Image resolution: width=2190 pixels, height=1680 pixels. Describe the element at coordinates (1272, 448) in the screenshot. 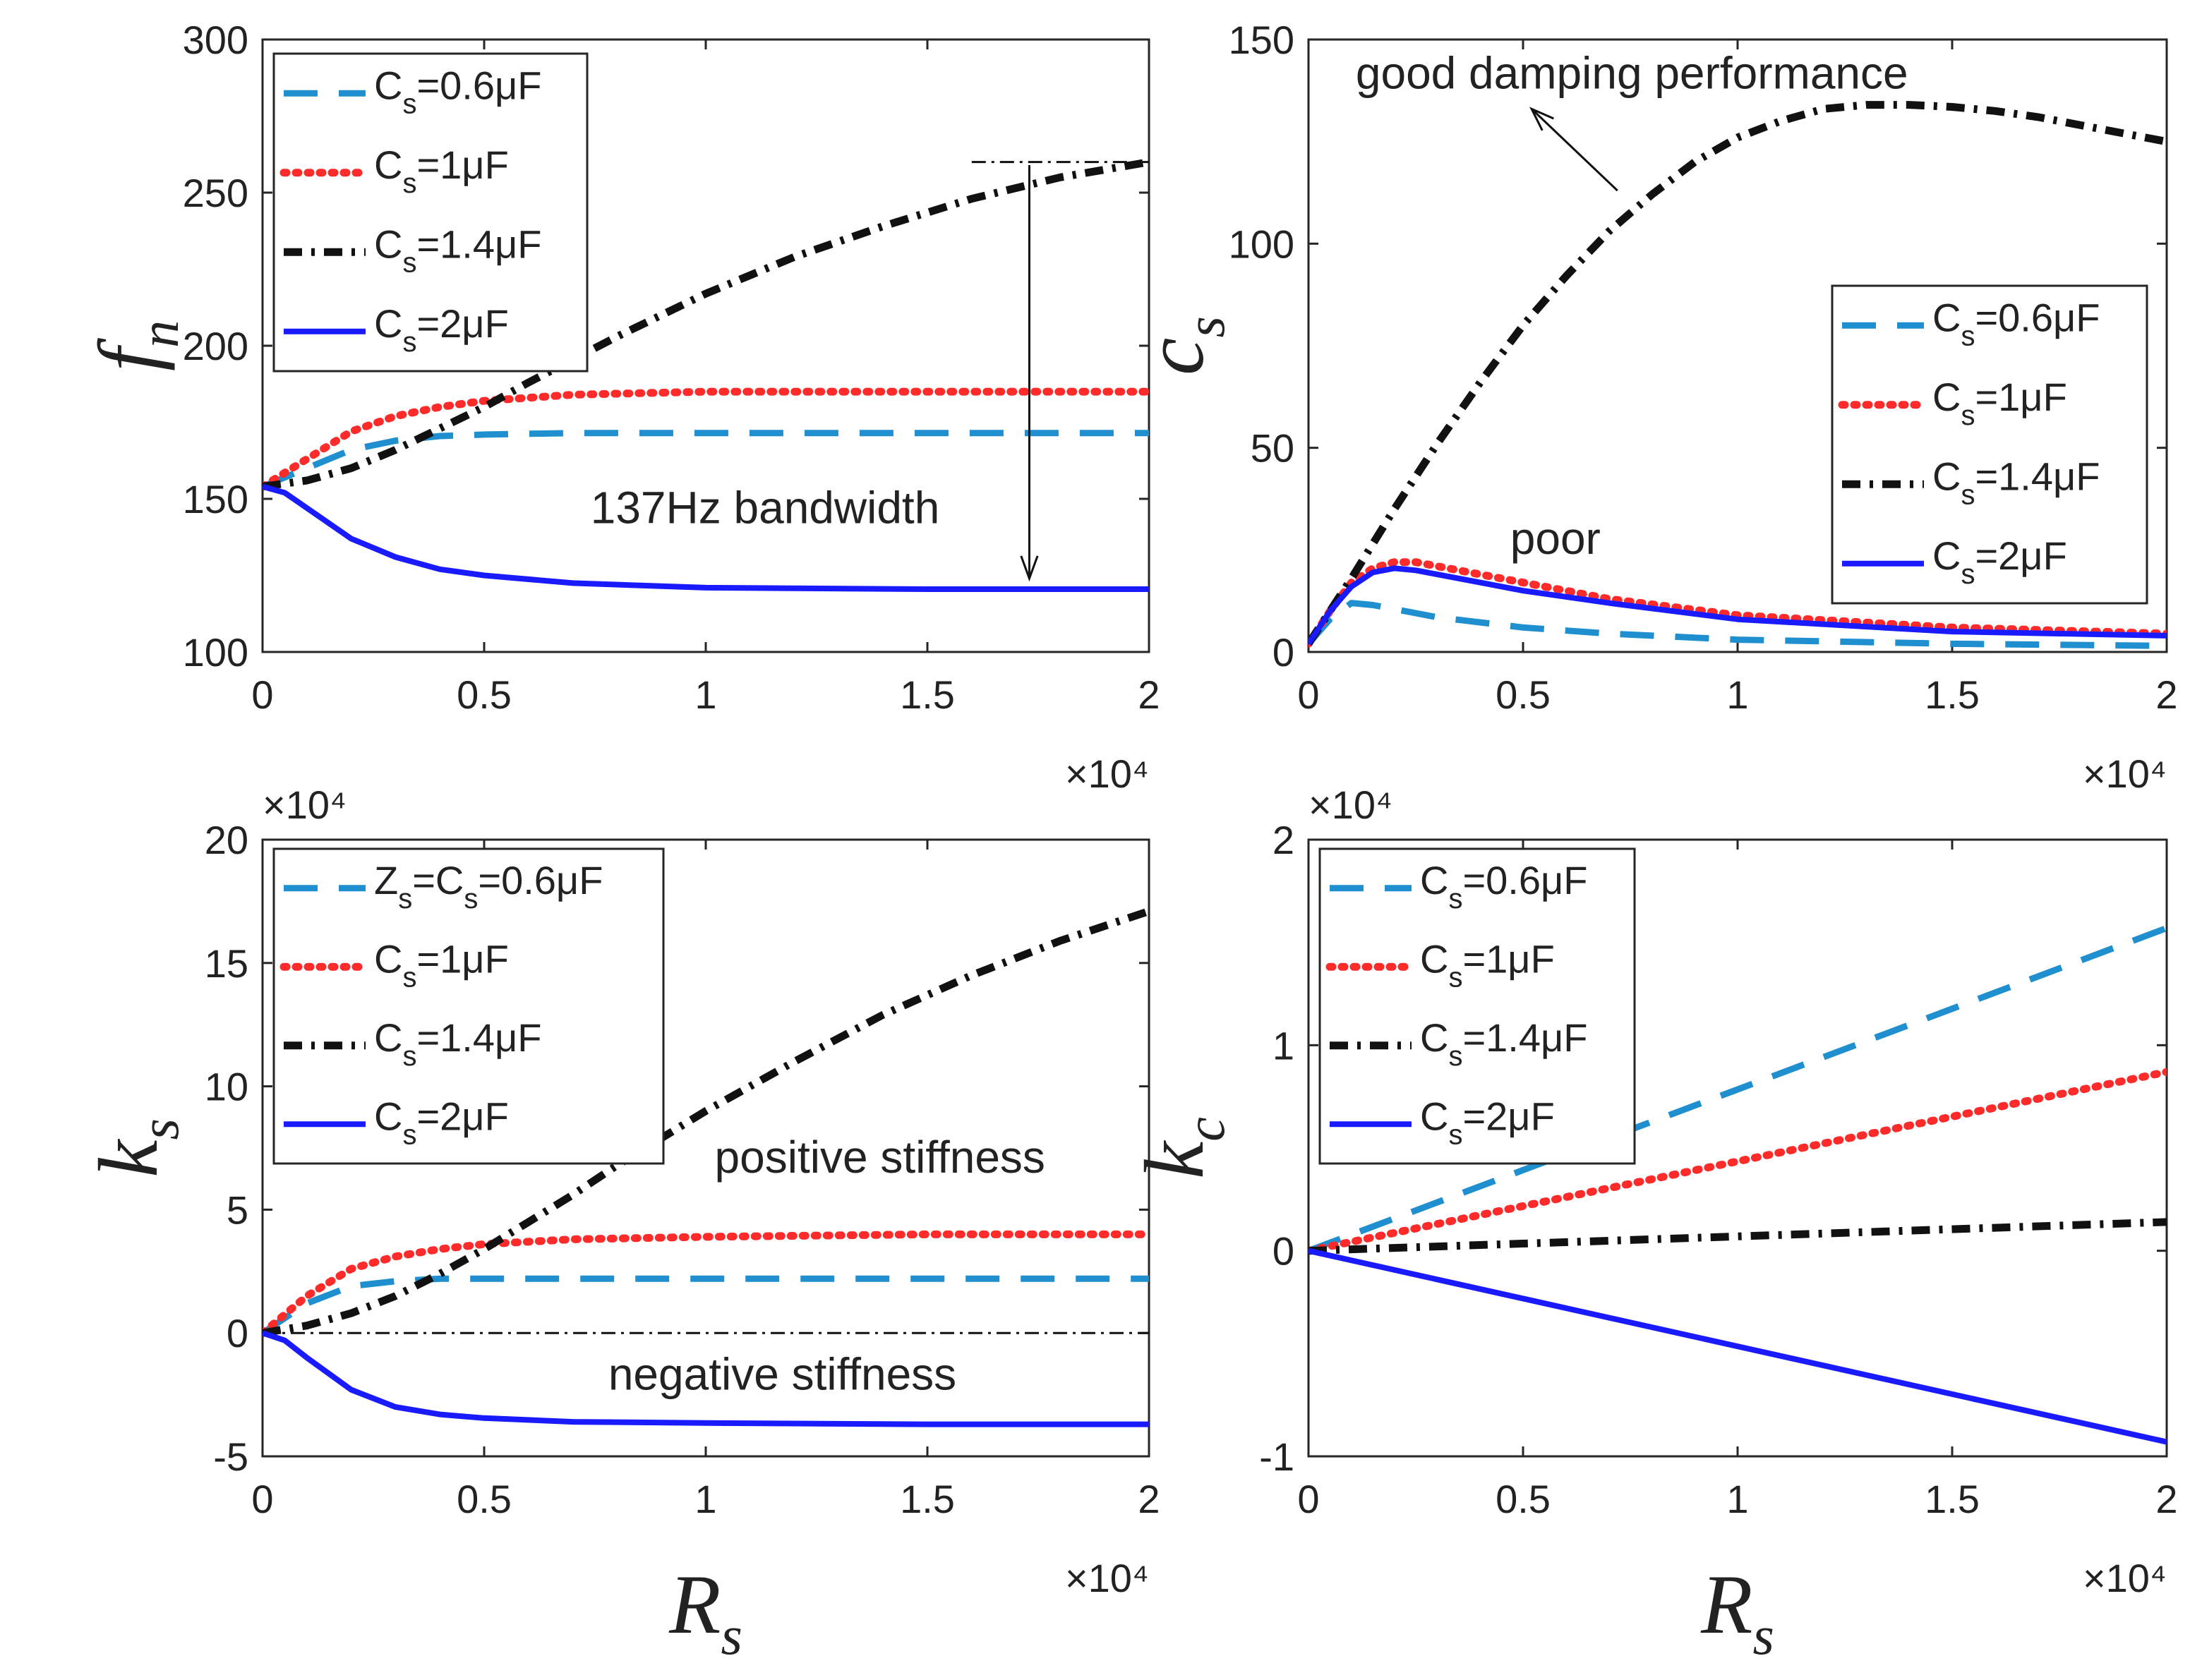

I see `y-tick-label: 50` at that location.